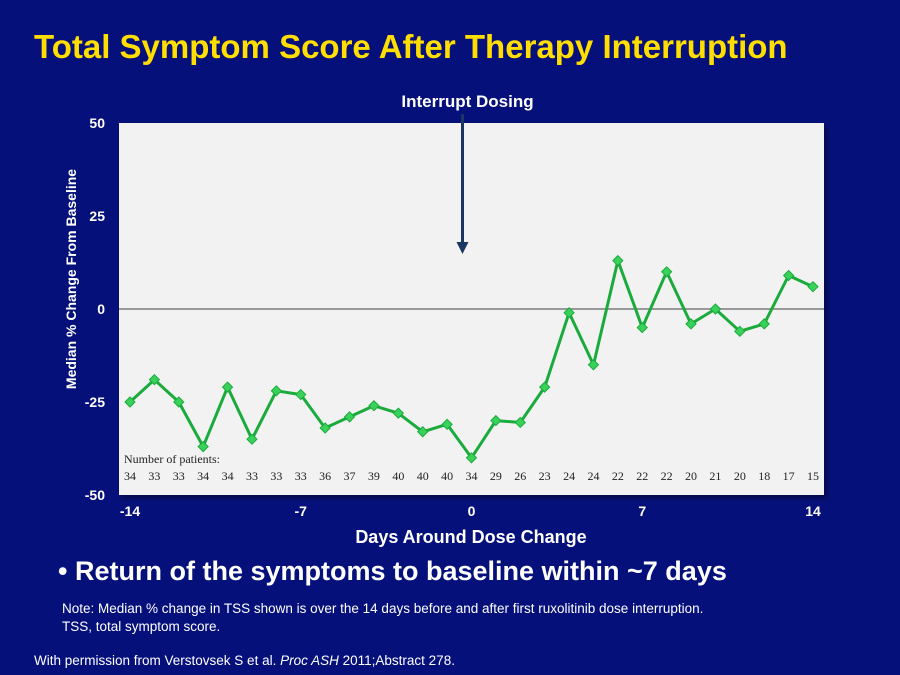 This screenshot has height=675, width=900. What do you see at coordinates (813, 511) in the screenshot?
I see `x-tick-label: 14` at bounding box center [813, 511].